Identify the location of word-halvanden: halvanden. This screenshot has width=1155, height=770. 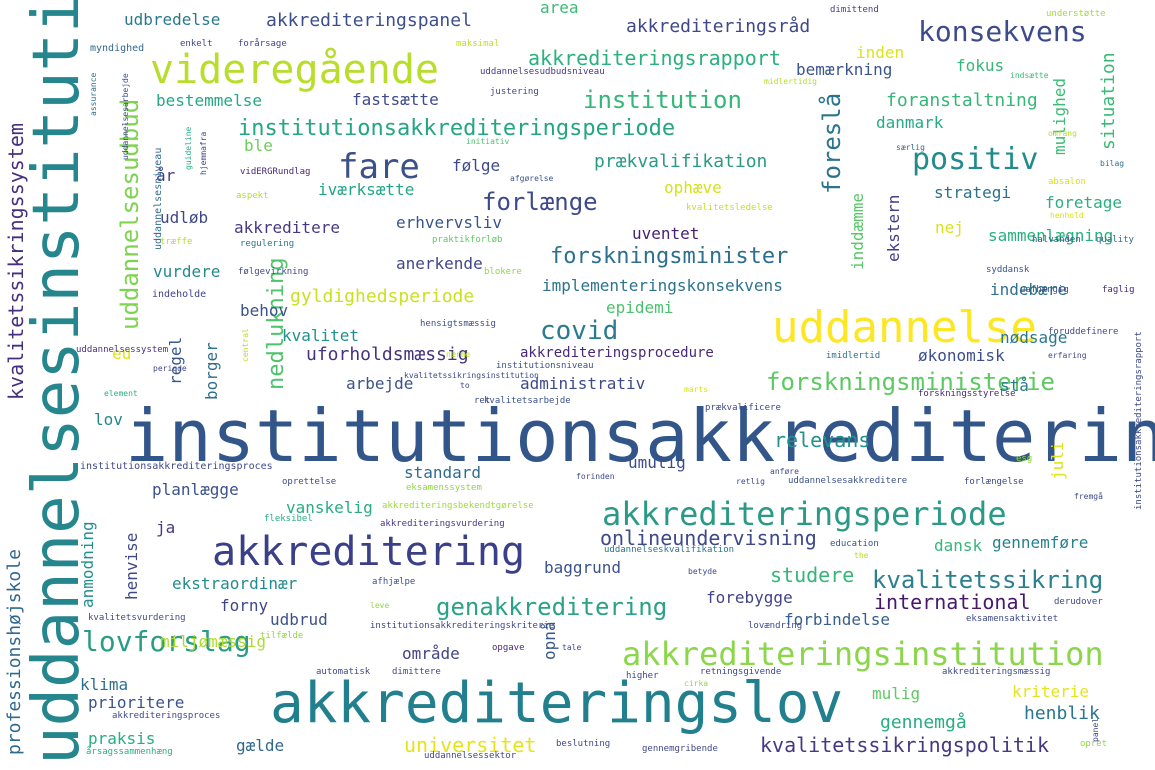
(1056, 240).